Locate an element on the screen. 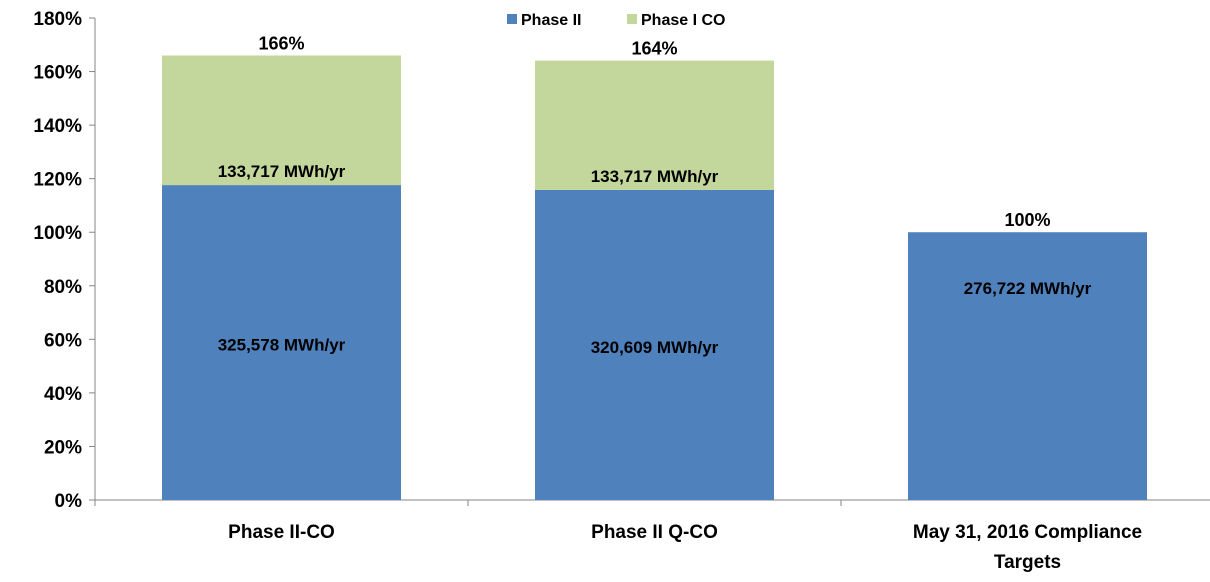  legend-label: Phase I CO is located at coordinates (683, 20).